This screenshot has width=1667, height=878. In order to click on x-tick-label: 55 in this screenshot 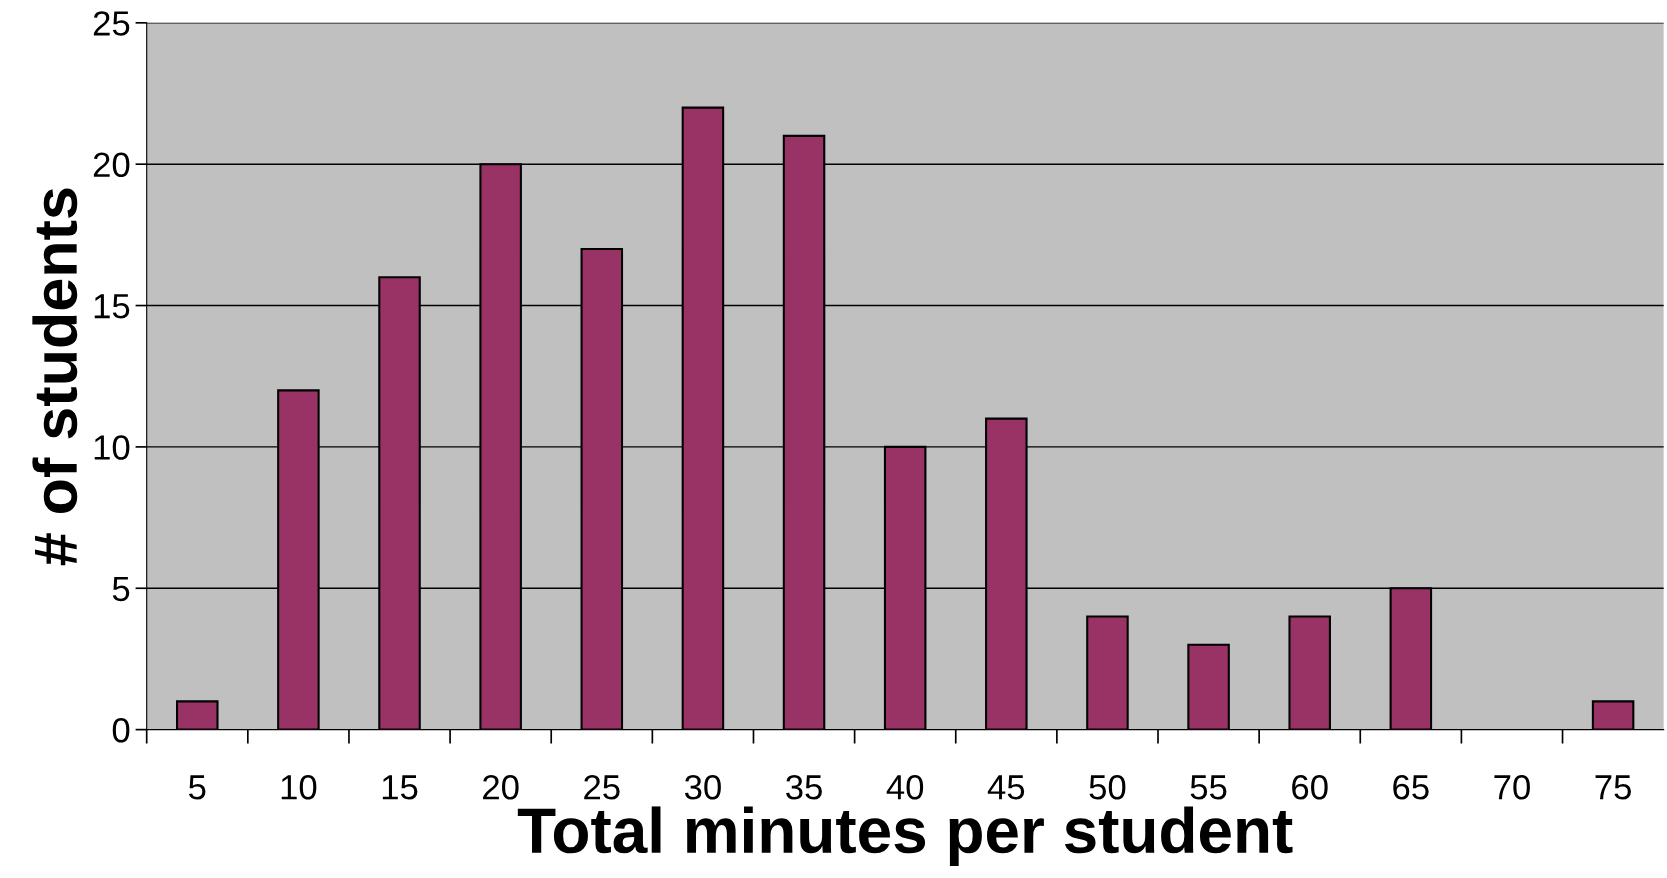, I will do `click(1208, 787)`.